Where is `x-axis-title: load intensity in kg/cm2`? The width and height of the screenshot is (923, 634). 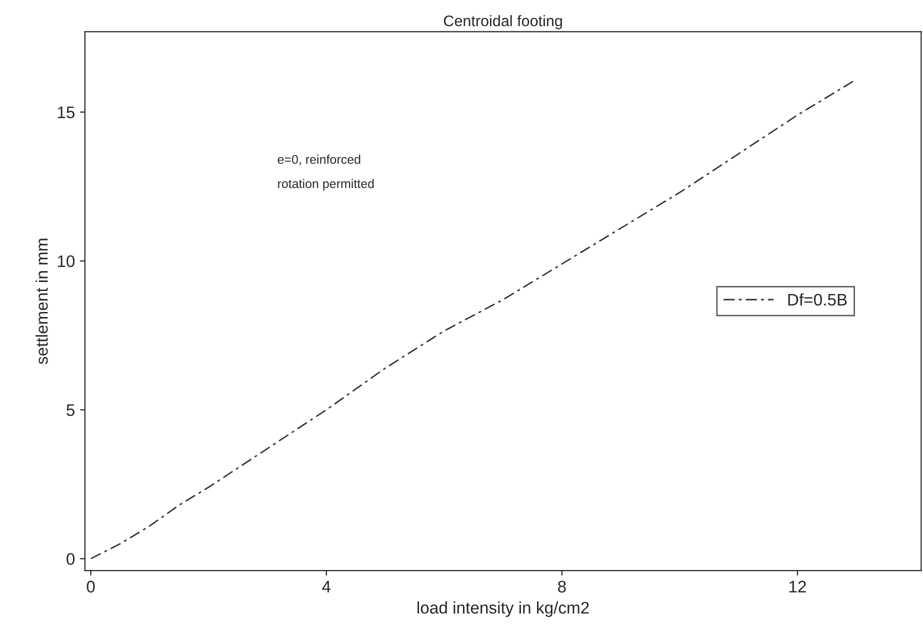
x-axis-title: load intensity in kg/cm2 is located at coordinates (503, 609).